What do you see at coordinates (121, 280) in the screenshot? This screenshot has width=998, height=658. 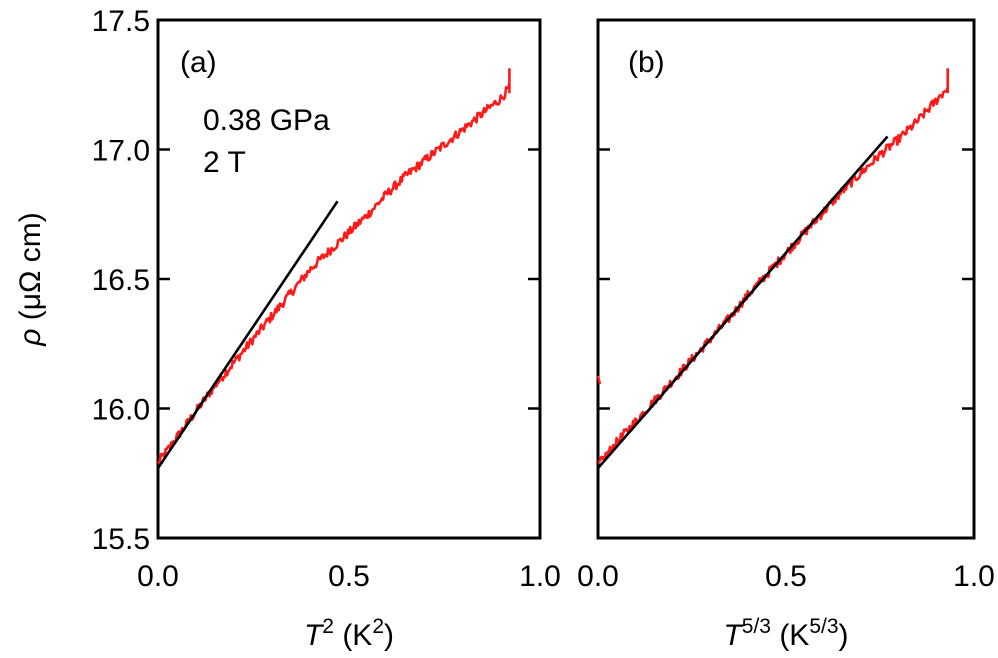 I see `y-tick-label: 16.5` at bounding box center [121, 280].